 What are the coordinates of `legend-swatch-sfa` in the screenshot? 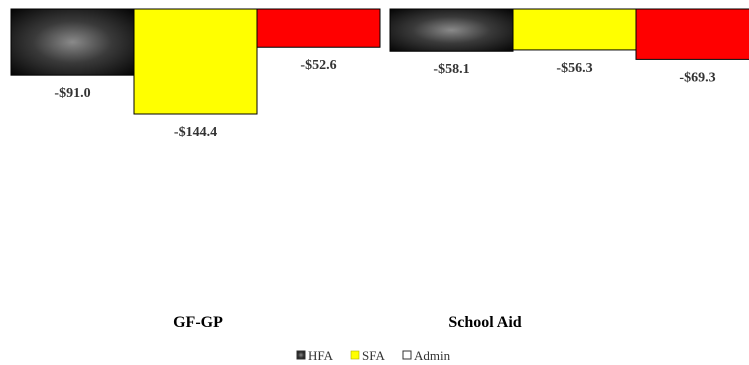 It's located at (355, 355).